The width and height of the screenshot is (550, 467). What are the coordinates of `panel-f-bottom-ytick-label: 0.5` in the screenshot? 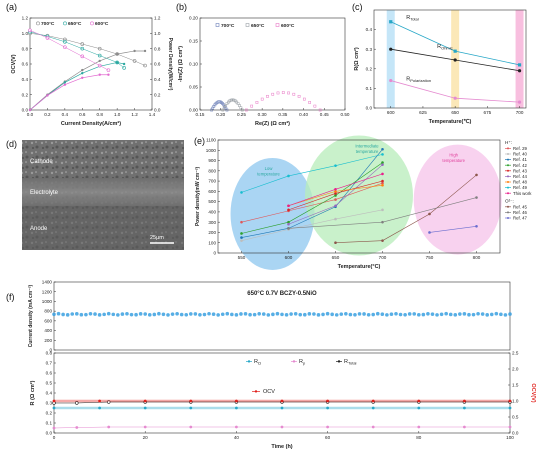 It's located at (49, 383).